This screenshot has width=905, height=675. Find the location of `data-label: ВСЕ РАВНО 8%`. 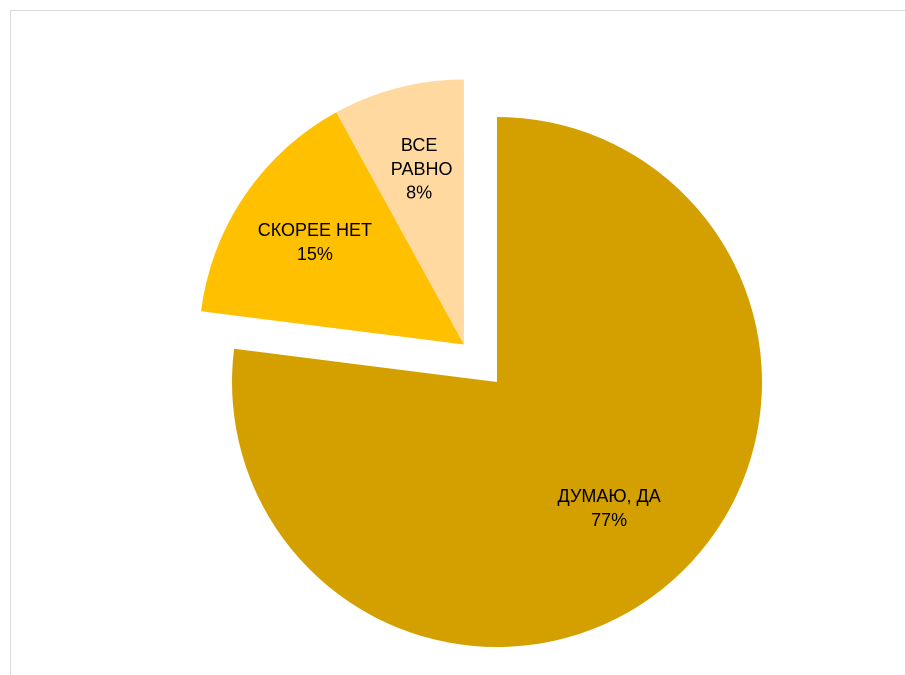

data-label: ВСЕ РАВНО 8% is located at coordinates (419, 169).